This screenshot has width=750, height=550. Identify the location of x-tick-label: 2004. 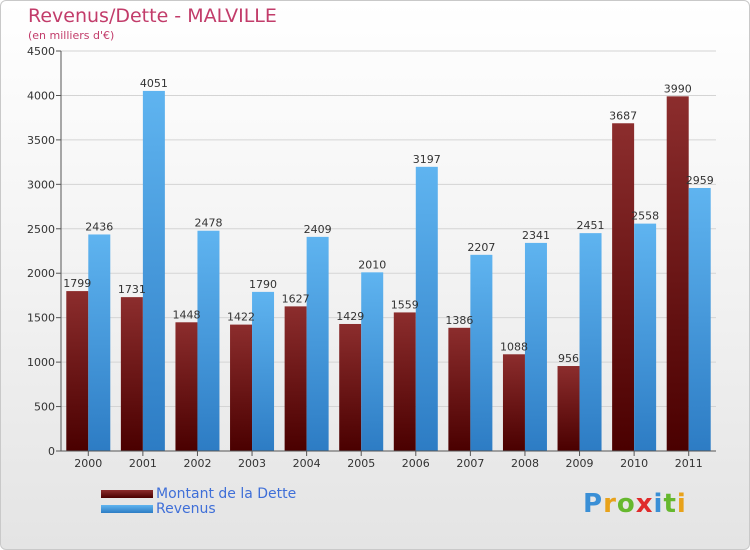
(307, 463).